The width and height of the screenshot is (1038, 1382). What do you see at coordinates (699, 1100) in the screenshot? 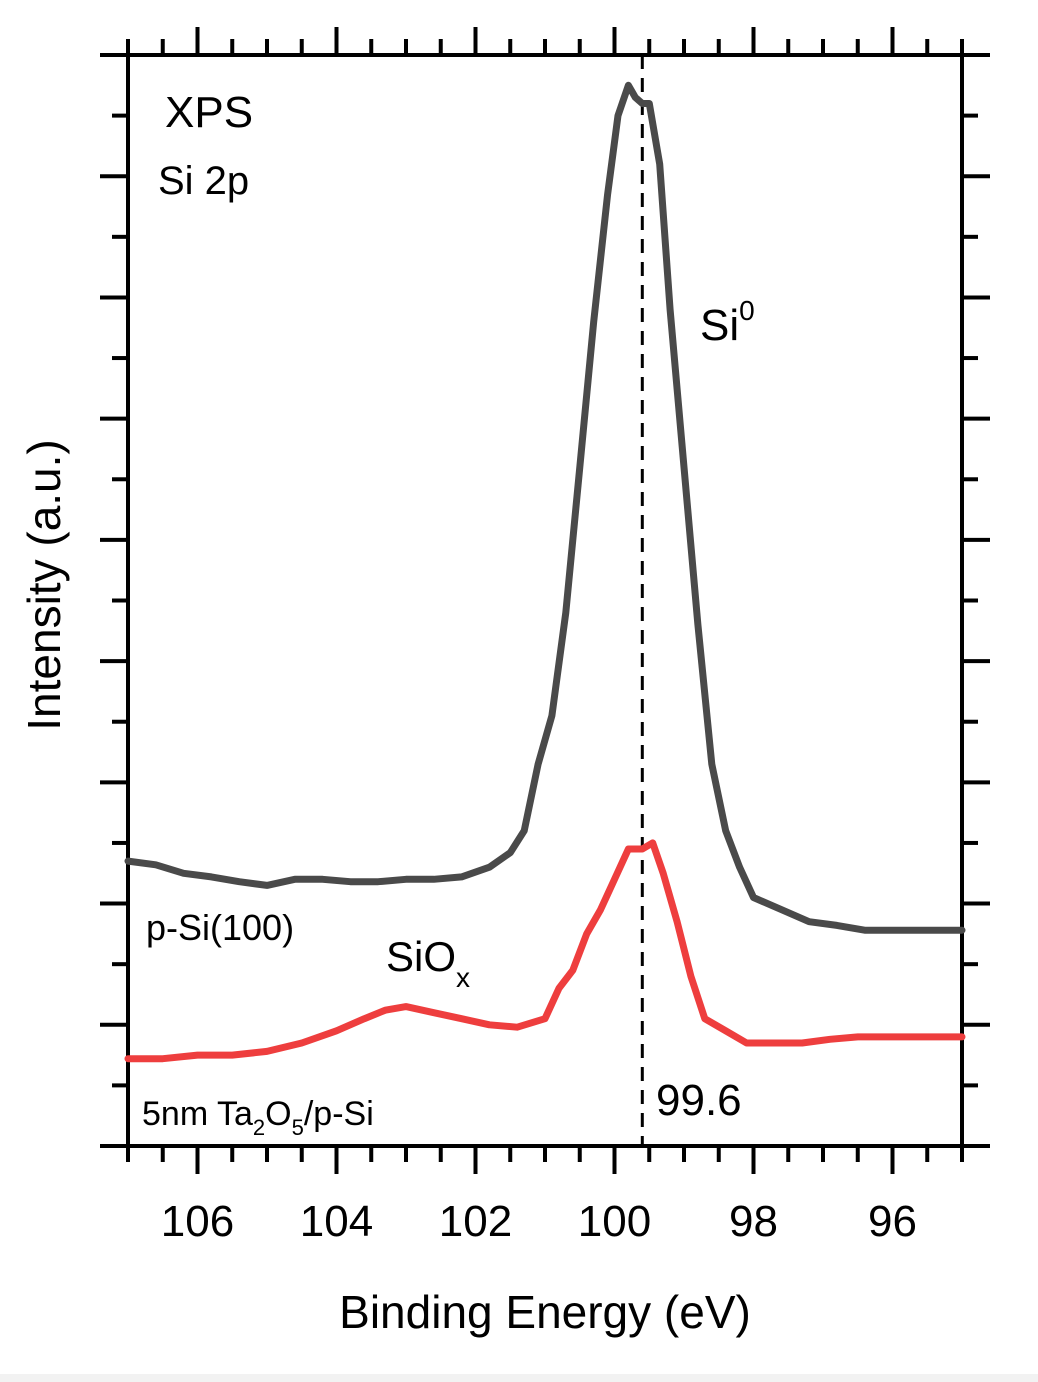
I see `reference-line-label: 99.6` at bounding box center [699, 1100].